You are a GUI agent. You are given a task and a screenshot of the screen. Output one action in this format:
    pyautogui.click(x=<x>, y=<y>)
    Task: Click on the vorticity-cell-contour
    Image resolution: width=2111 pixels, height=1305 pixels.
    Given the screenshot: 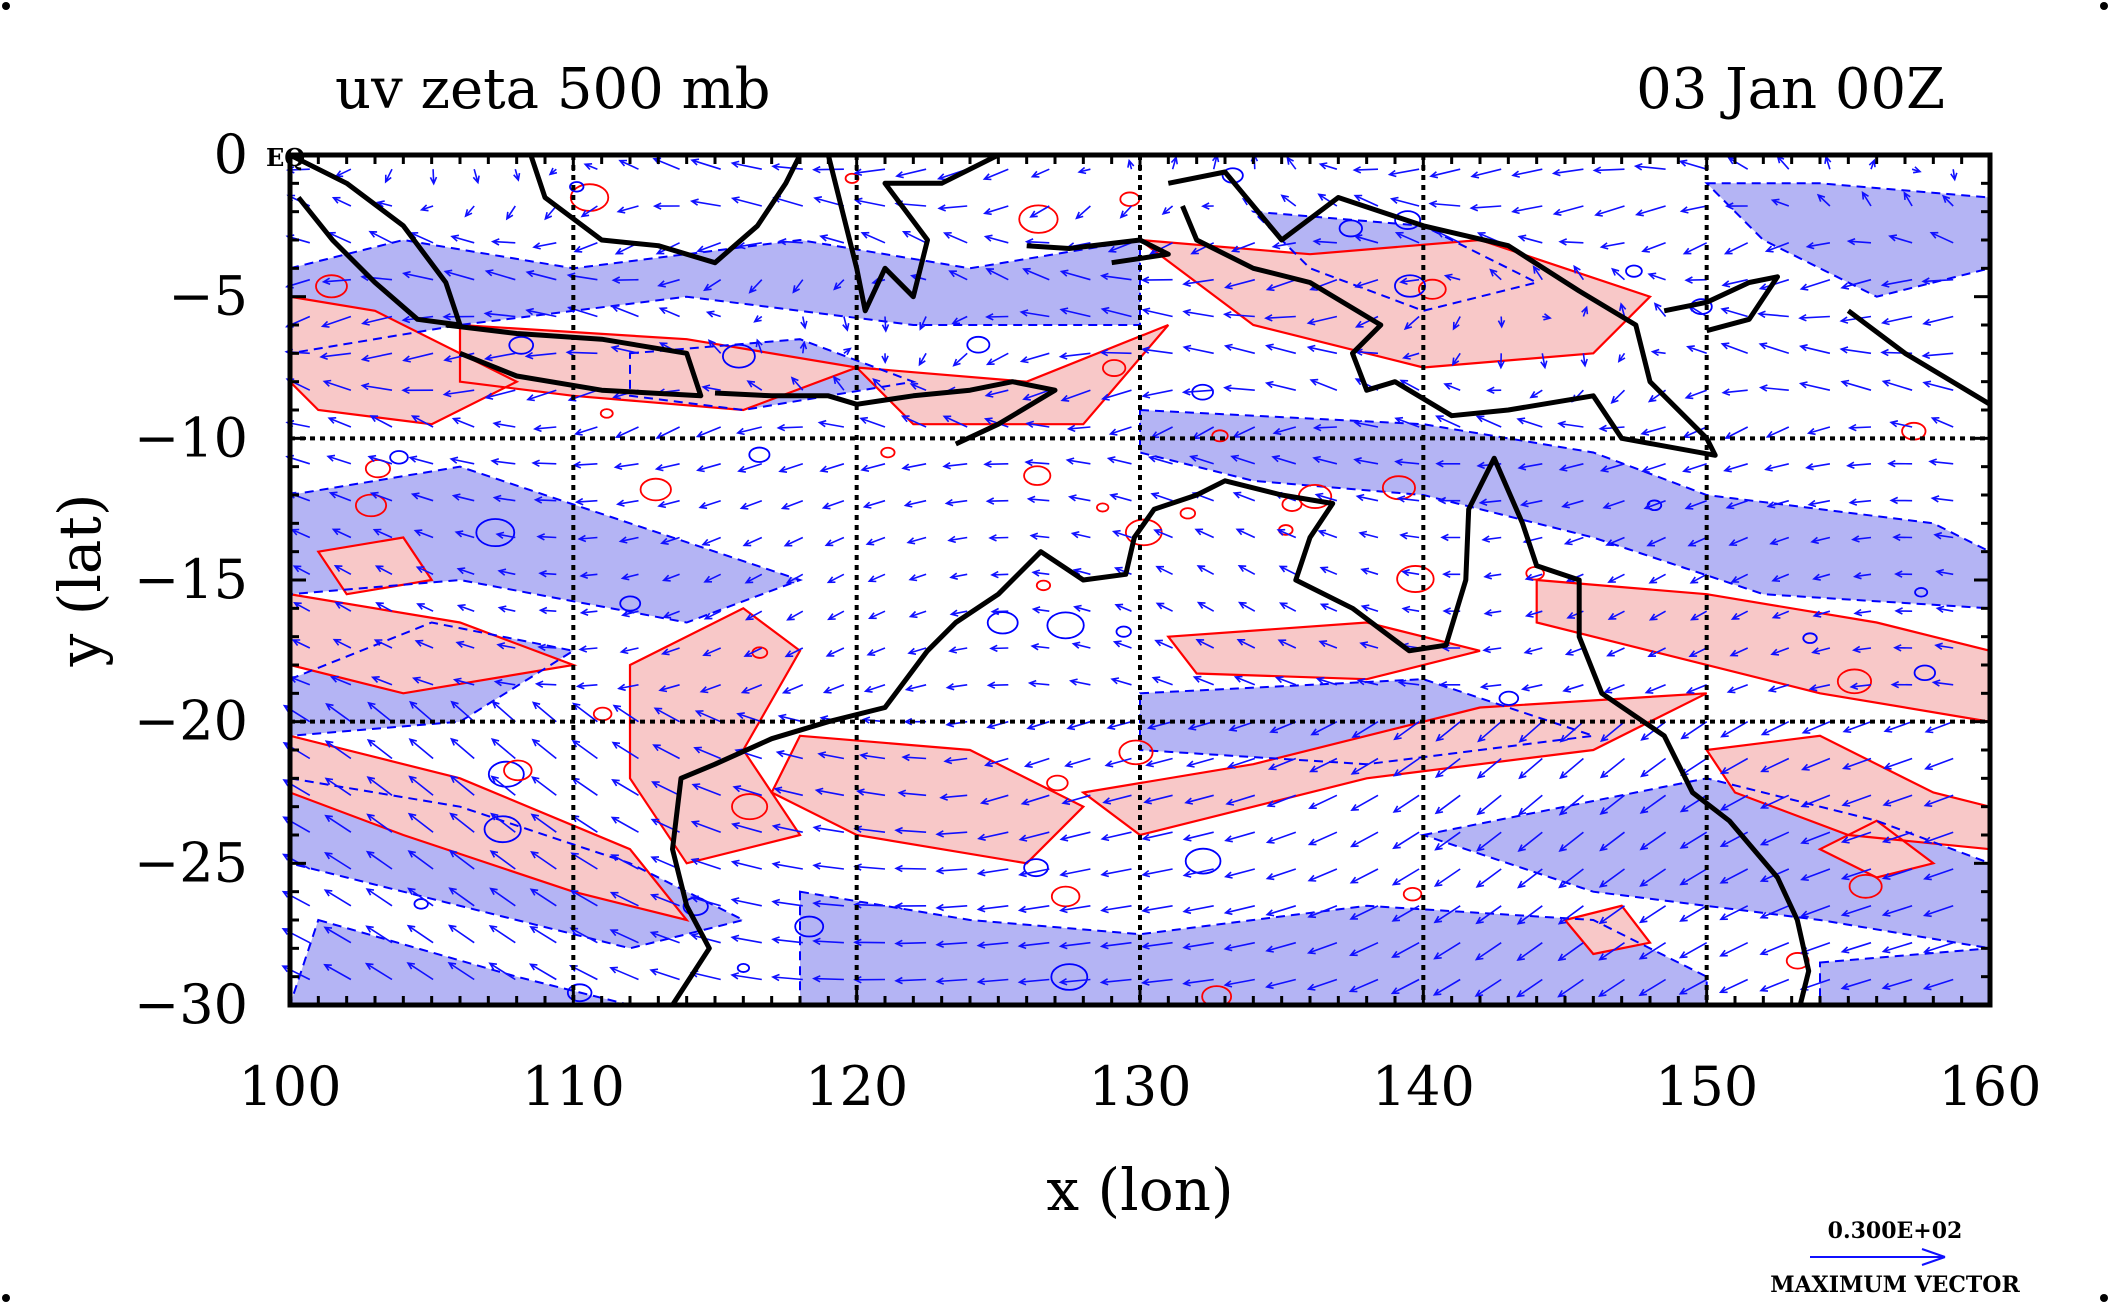 What is the action you would take?
    pyautogui.click(x=1203, y=861)
    